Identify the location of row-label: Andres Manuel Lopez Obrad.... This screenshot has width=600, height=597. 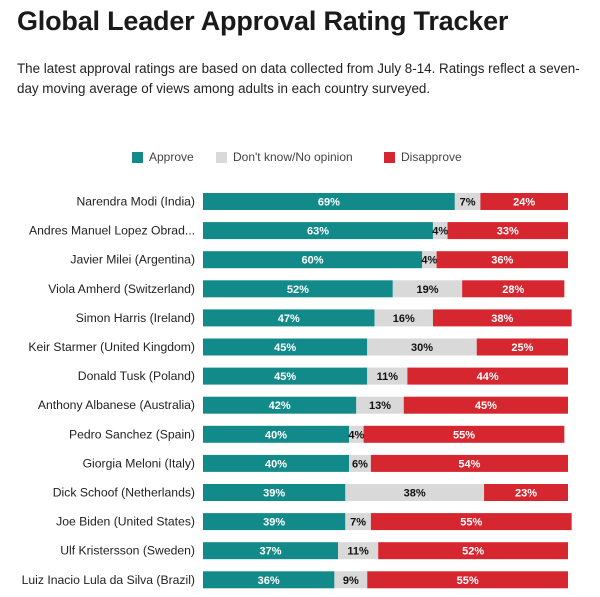
(112, 231).